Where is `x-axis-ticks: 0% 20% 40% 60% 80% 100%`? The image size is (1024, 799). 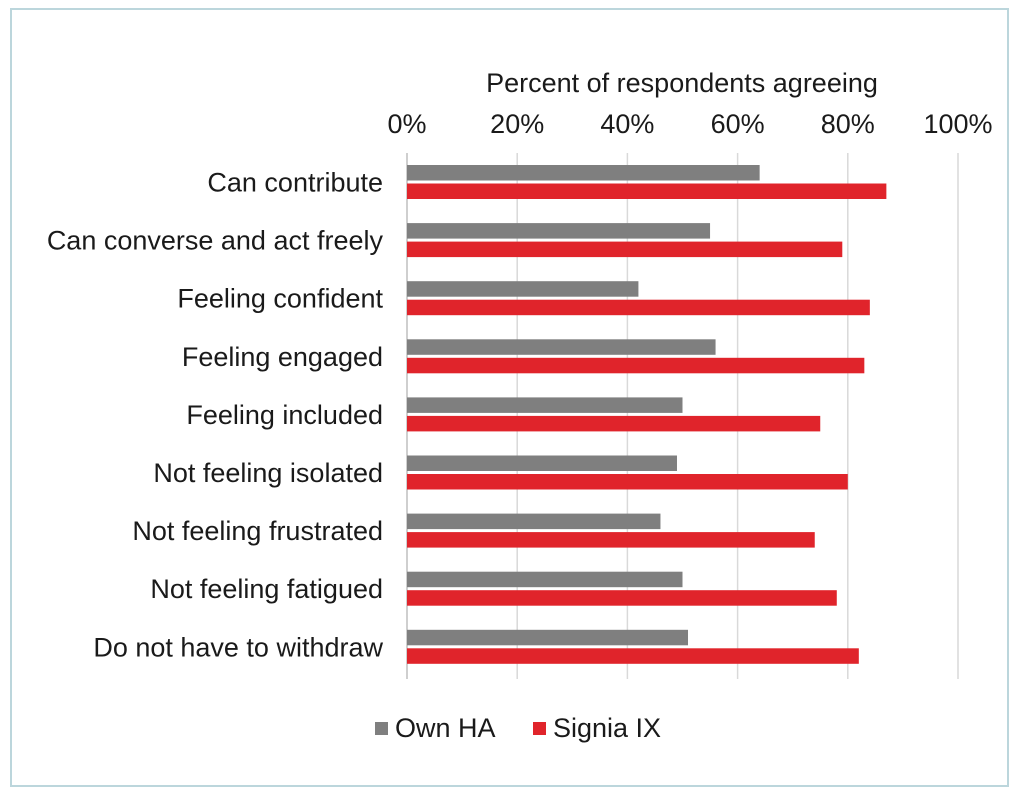 x-axis-ticks: 0% 20% 40% 60% 80% 100% is located at coordinates (689, 124).